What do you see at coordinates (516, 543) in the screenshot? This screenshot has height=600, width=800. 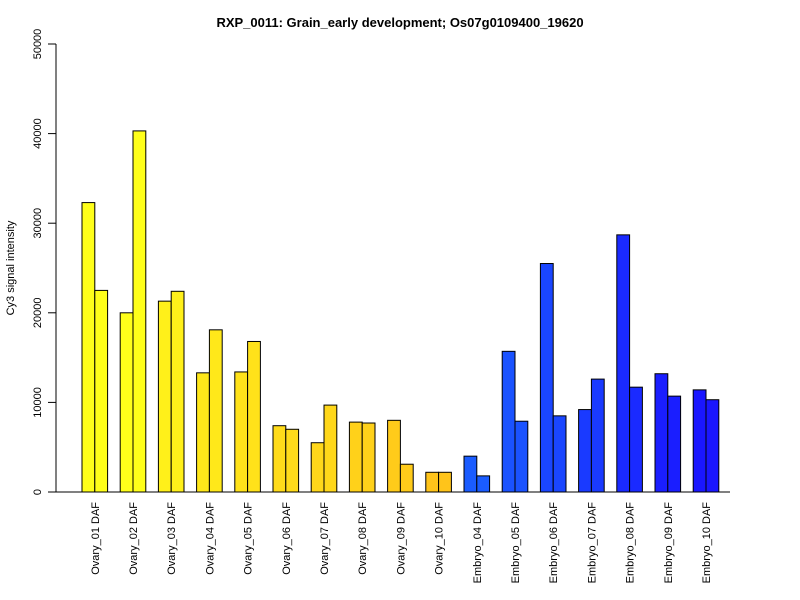 I see `x-tick-label: Embryo_05 DAF` at bounding box center [516, 543].